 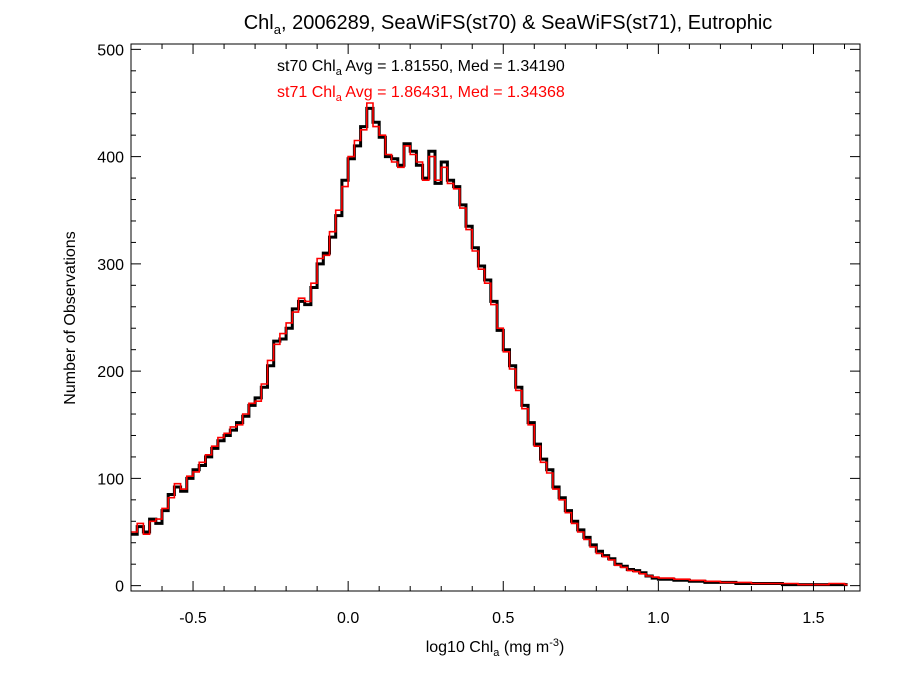 What do you see at coordinates (339, 98) in the screenshot?
I see `annotation-st71-subscript: a` at bounding box center [339, 98].